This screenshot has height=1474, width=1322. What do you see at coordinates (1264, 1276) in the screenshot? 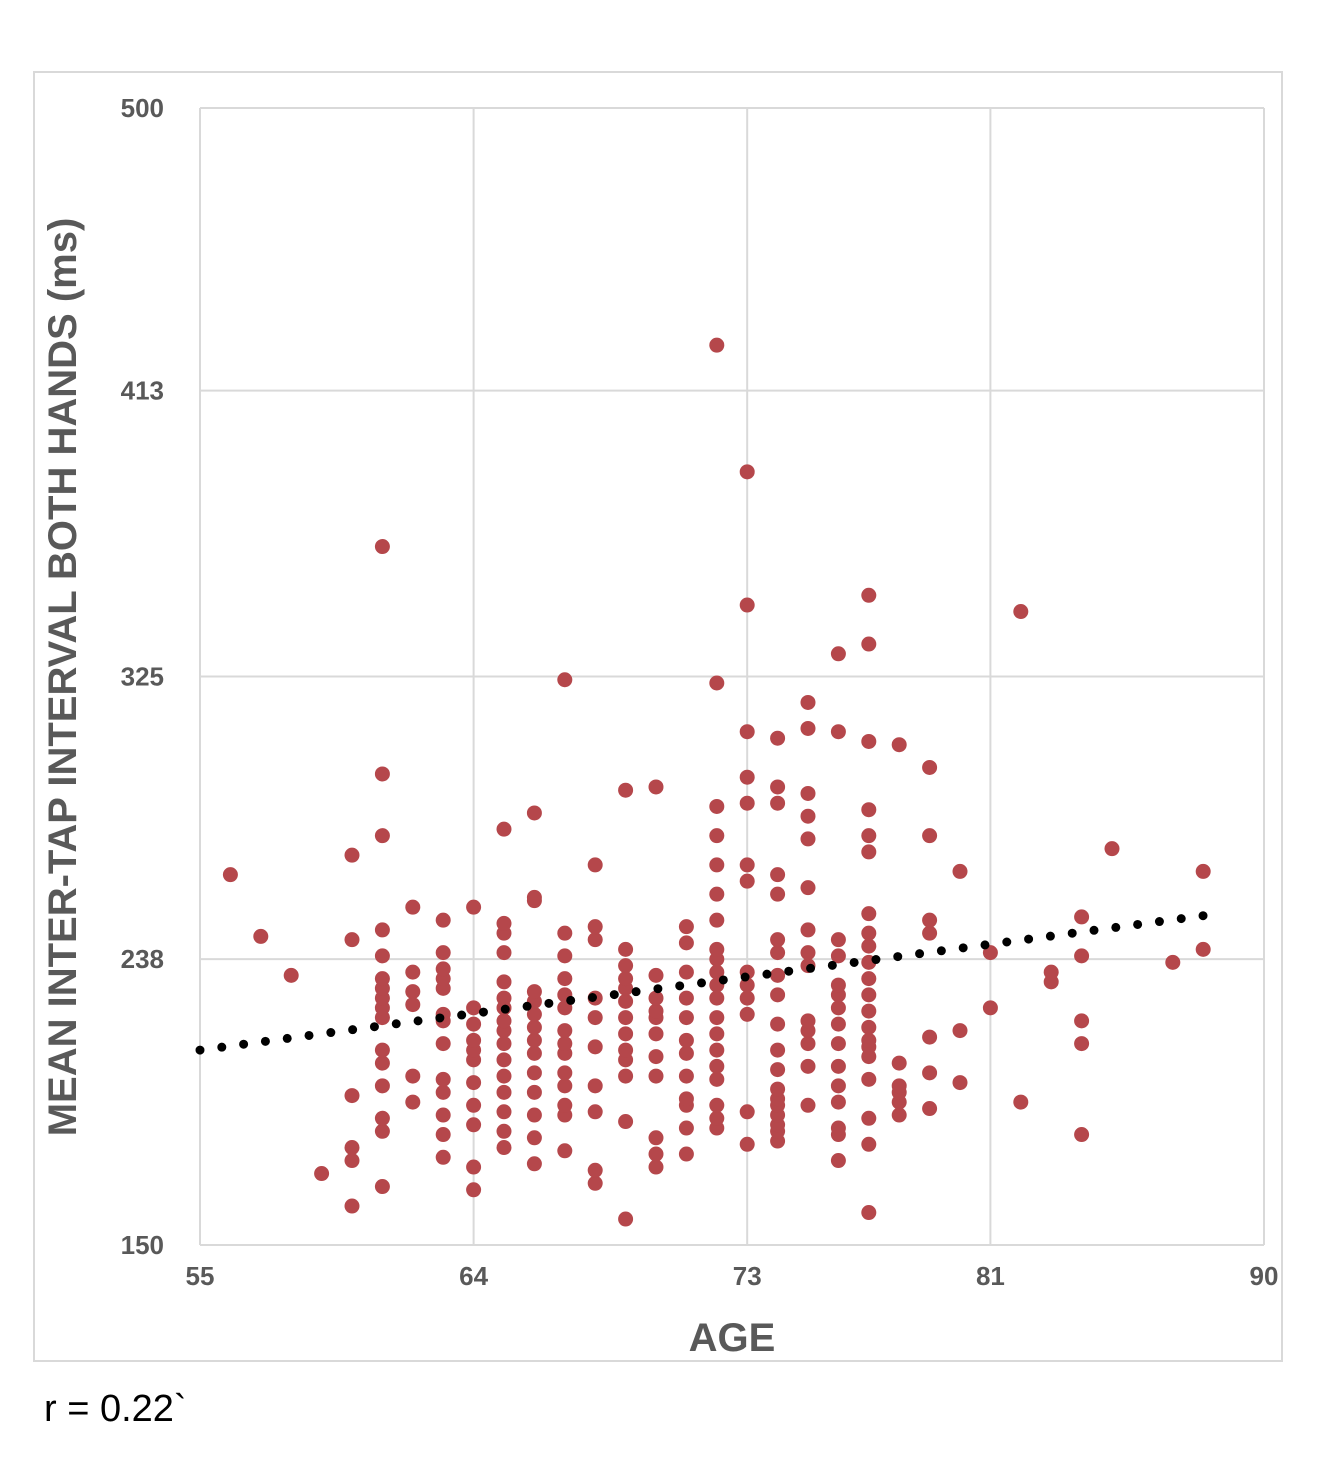
I see `x-tick-label: 90` at bounding box center [1264, 1276].